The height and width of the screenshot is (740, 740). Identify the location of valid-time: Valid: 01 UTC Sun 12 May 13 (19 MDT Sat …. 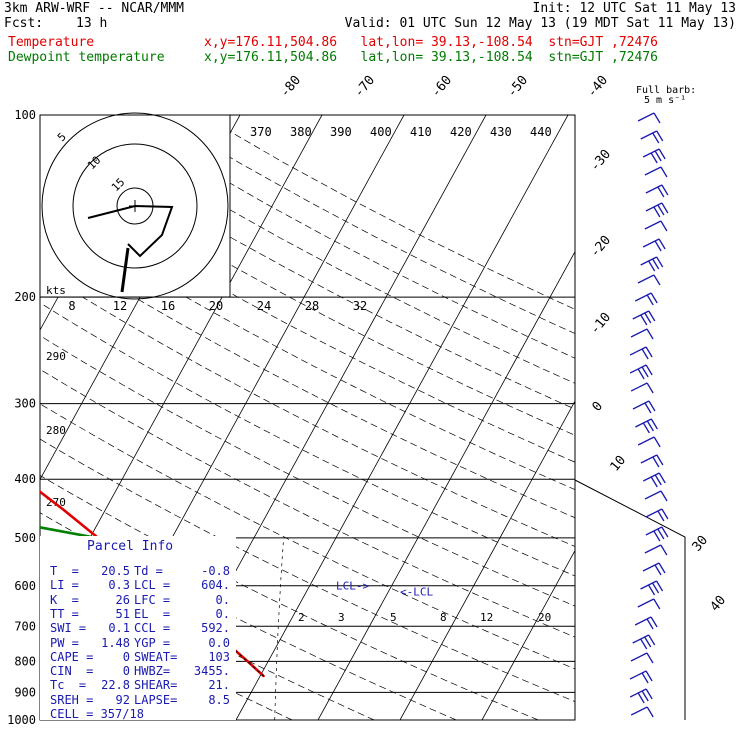
(540, 23).